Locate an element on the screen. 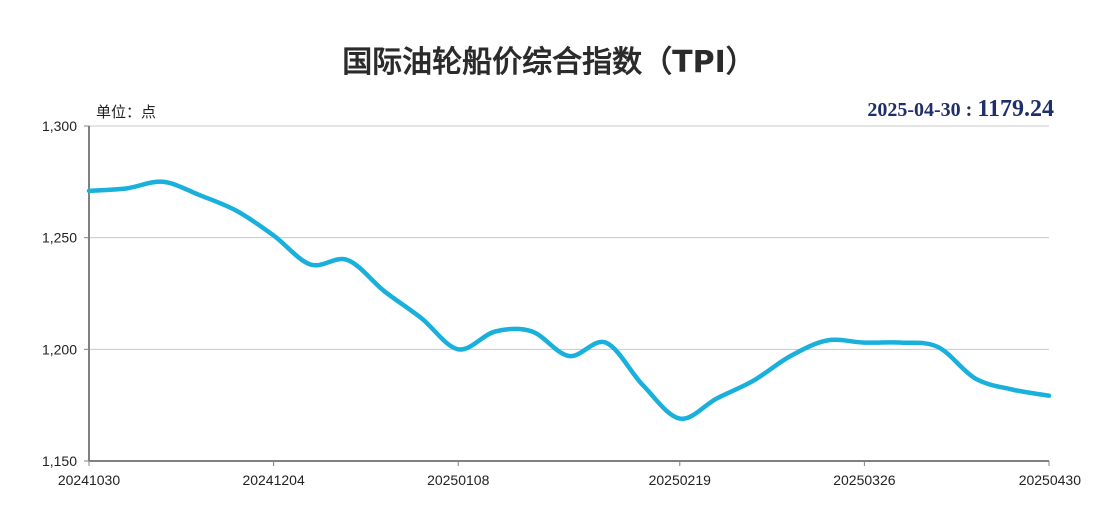  y-tick-label: 1,200 is located at coordinates (59, 349).